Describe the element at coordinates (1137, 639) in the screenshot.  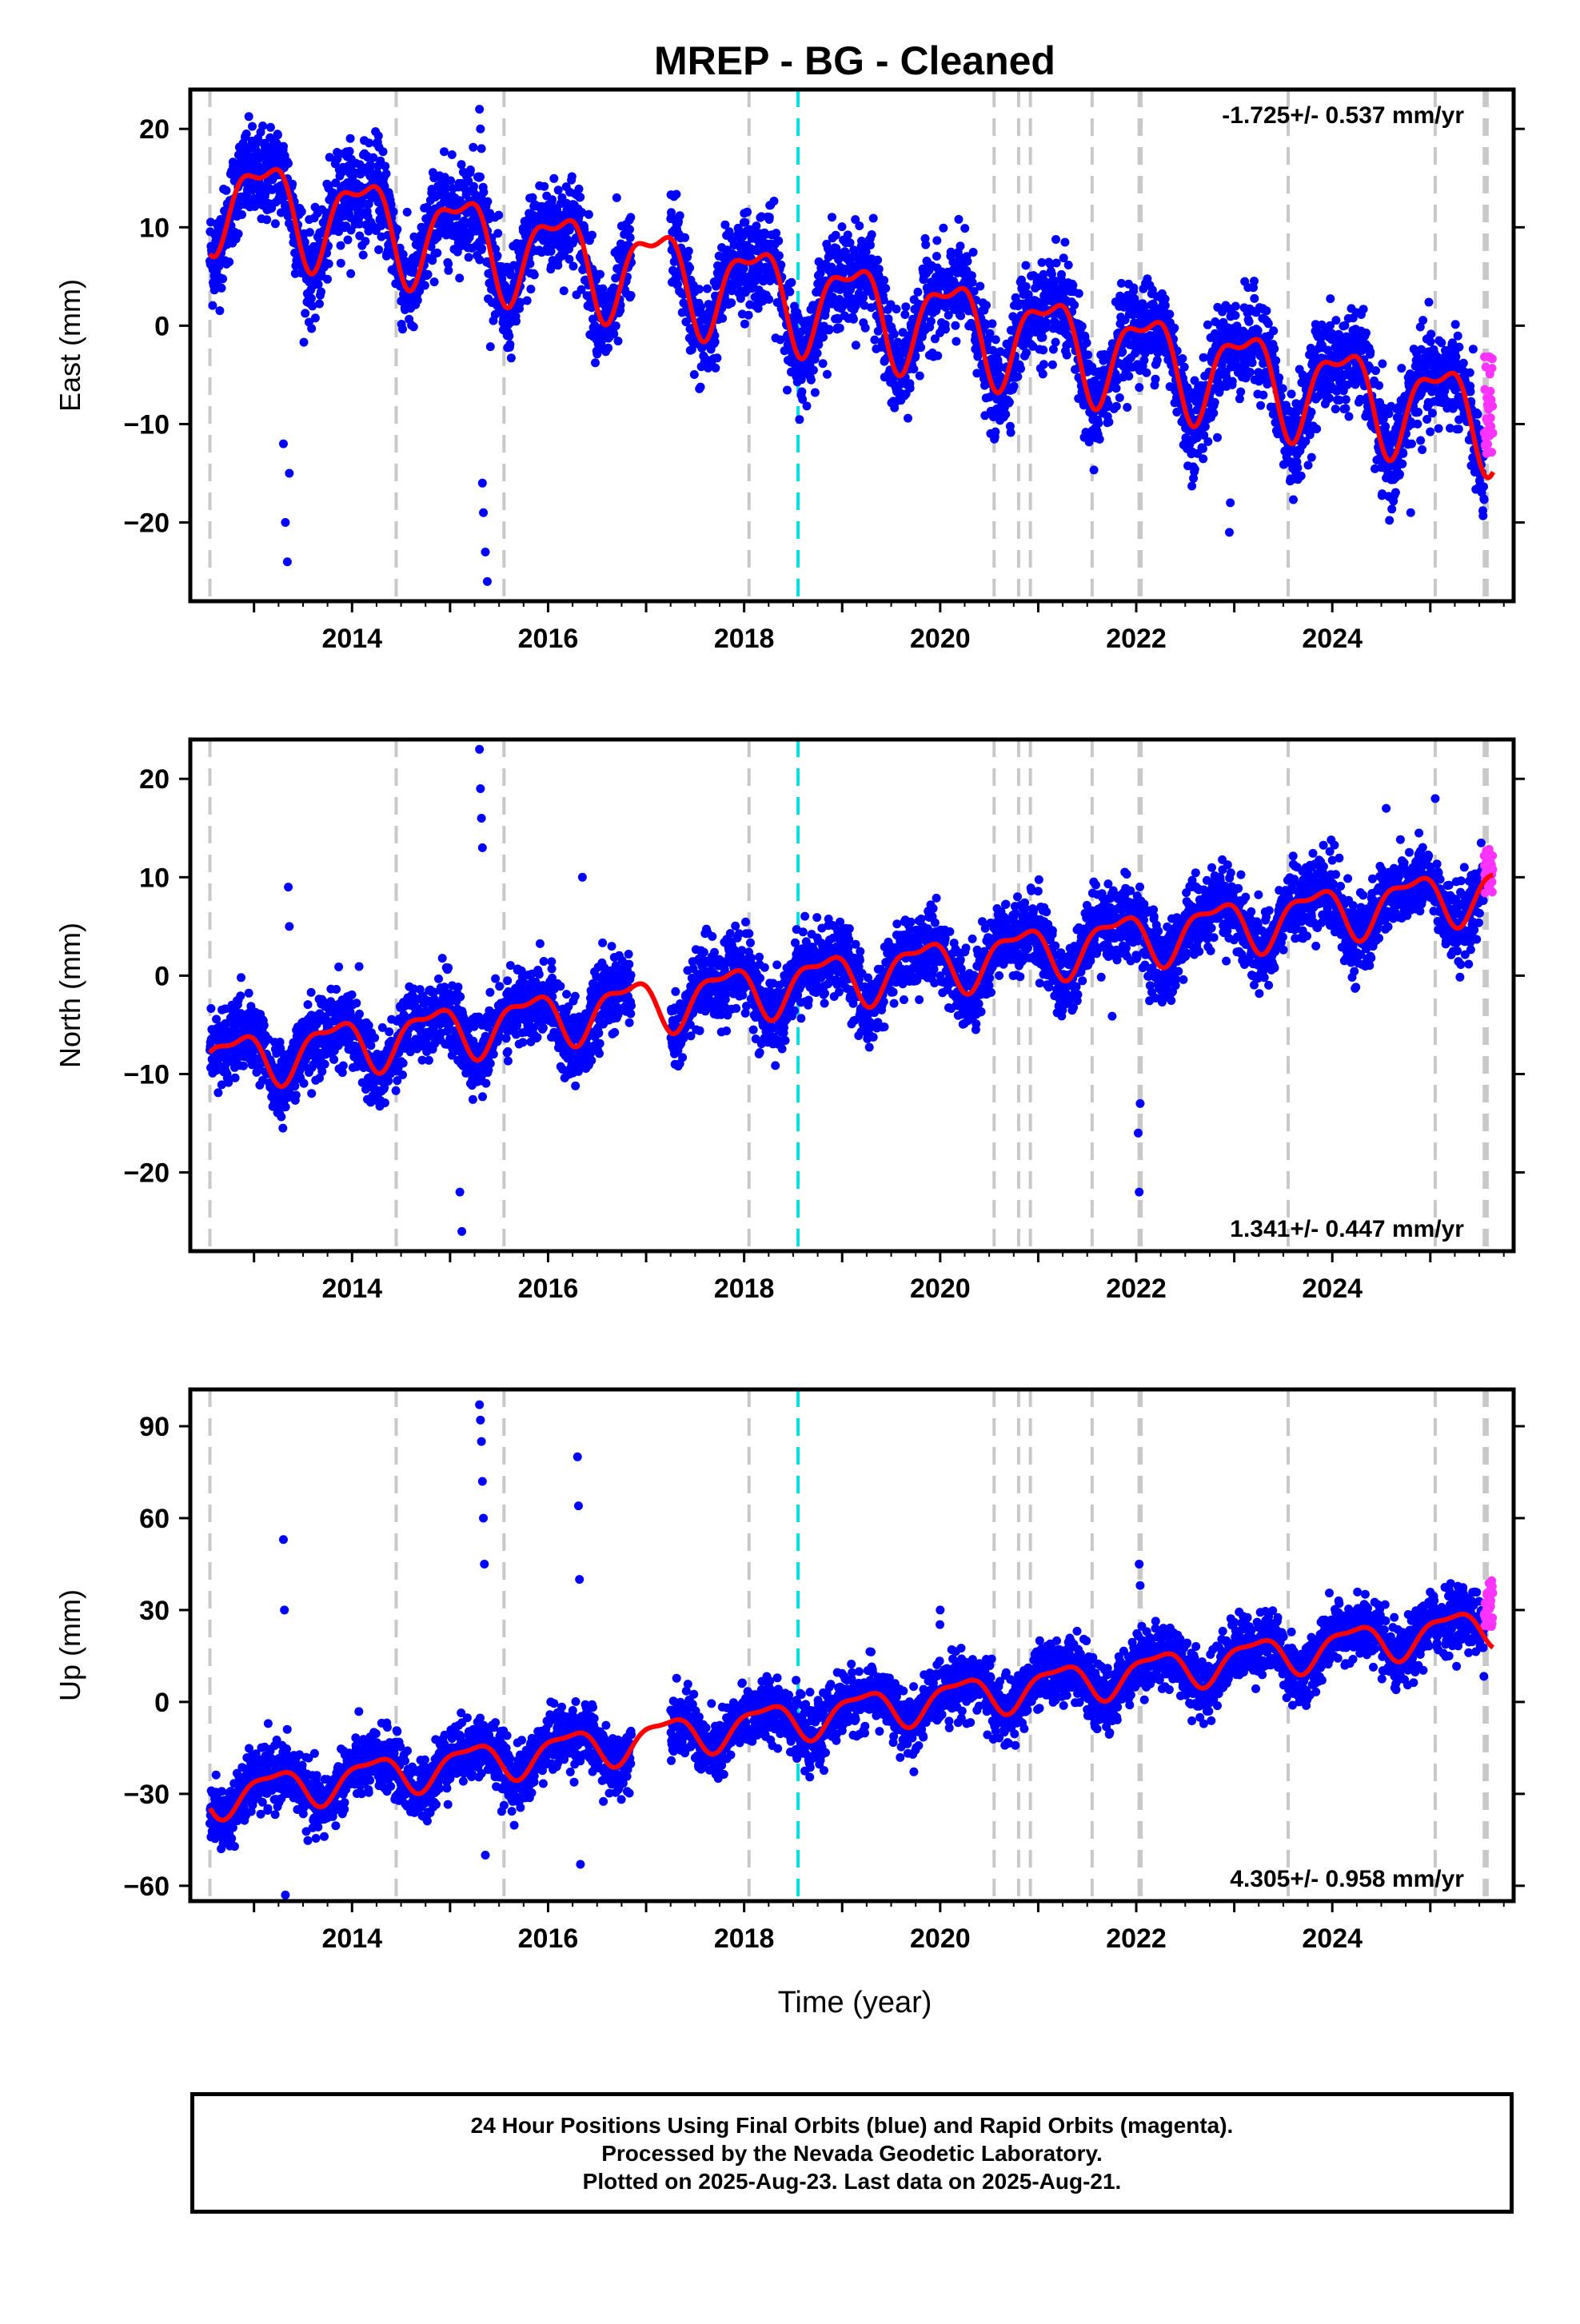
I see `x-tick-label: 2022` at that location.